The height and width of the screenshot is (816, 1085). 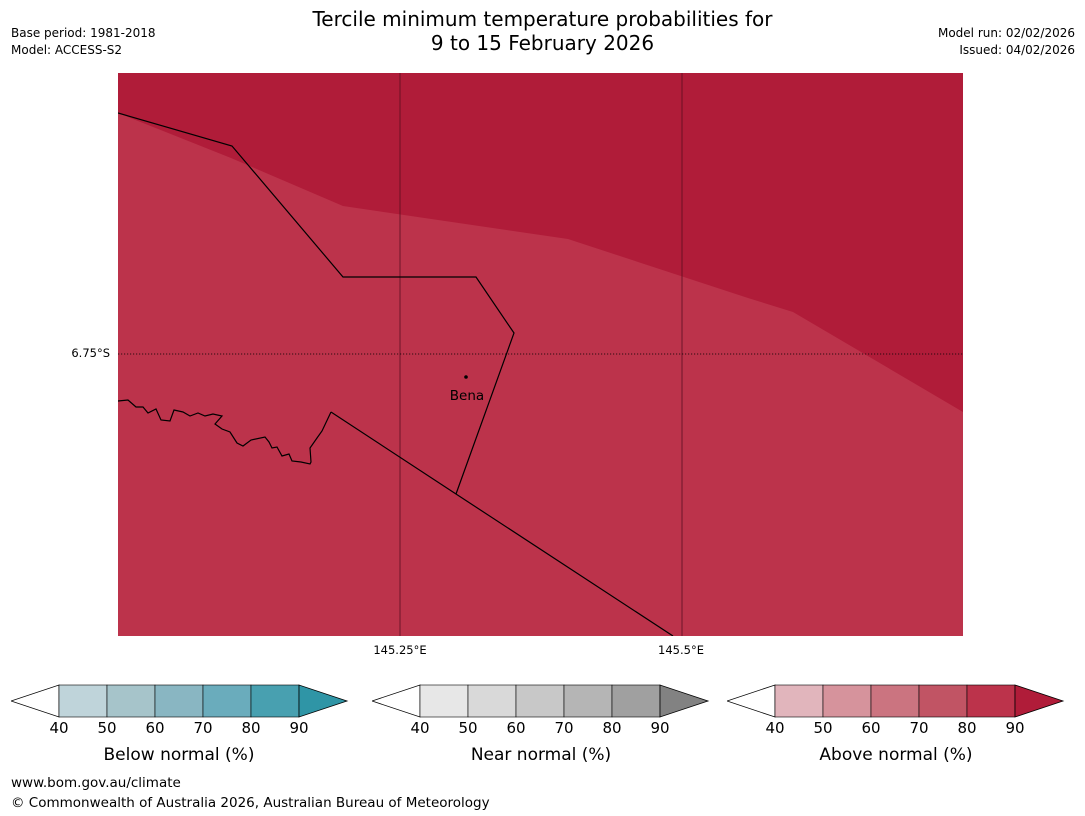 What do you see at coordinates (896, 755) in the screenshot?
I see `colorbar-label-above: Above normal (%)` at bounding box center [896, 755].